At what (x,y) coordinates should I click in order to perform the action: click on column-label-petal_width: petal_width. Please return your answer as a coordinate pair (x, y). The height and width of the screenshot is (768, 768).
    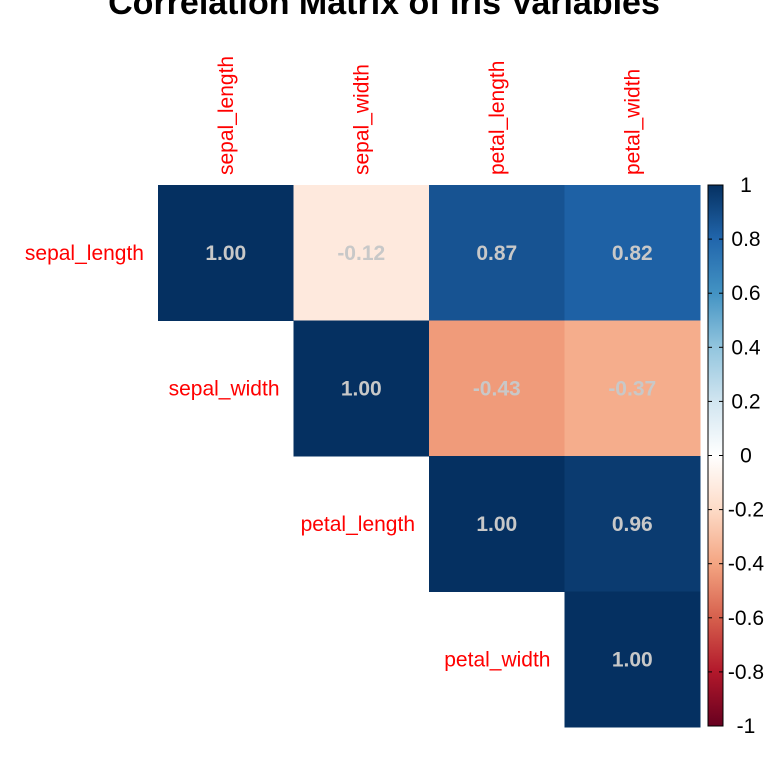
    Looking at the image, I should click on (632, 122).